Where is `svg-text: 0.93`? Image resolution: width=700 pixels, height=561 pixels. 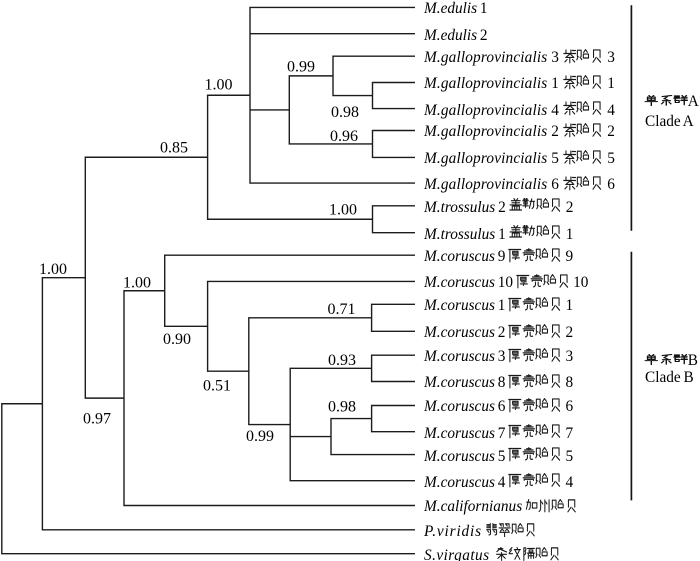 svg-text: 0.93 is located at coordinates (342, 360).